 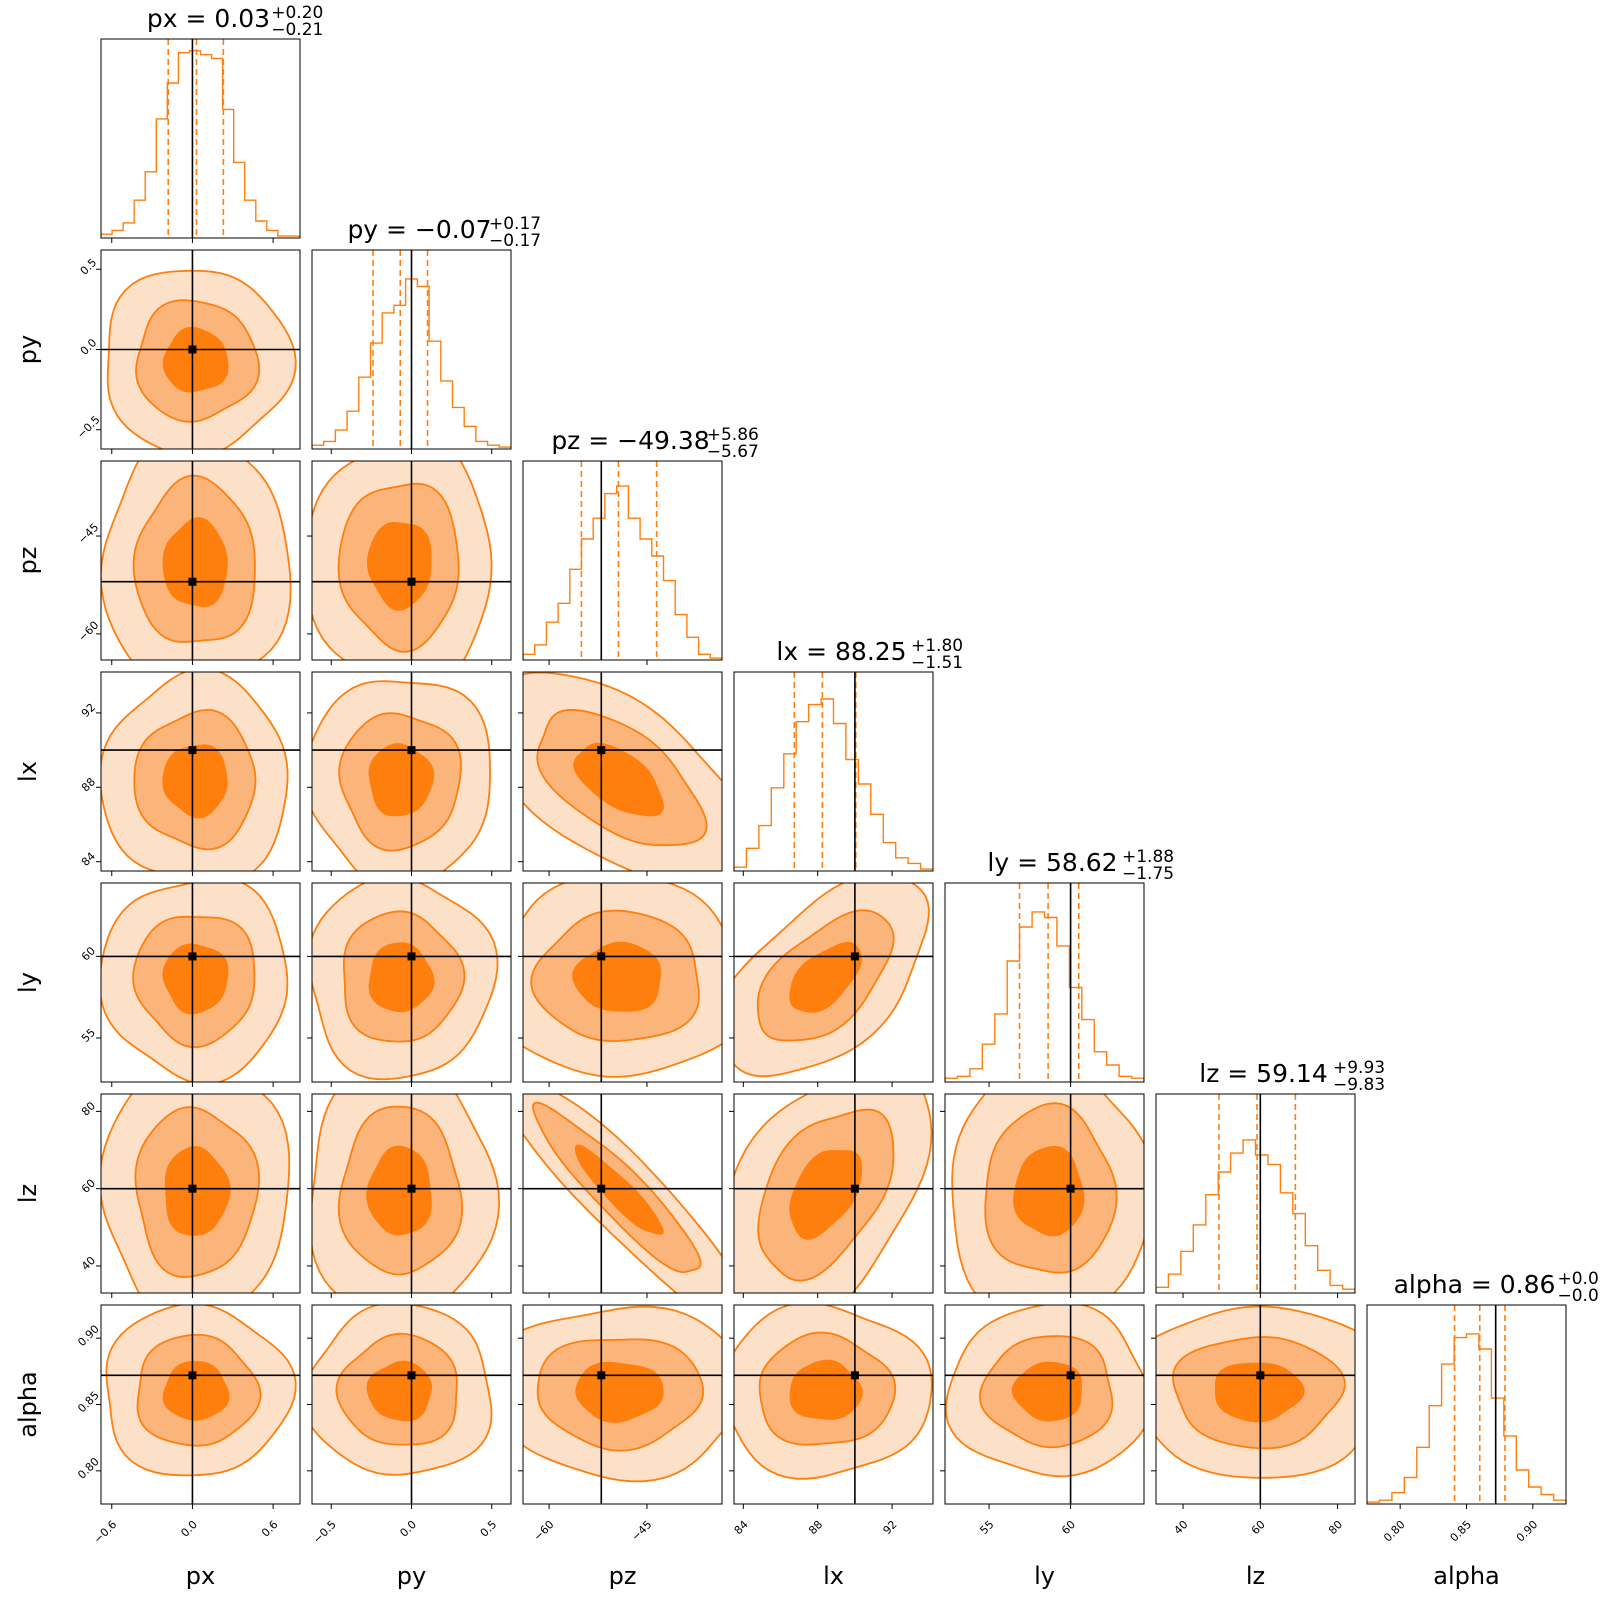 I want to click on y-tick-label-pz: −60, so click(x=89, y=632).